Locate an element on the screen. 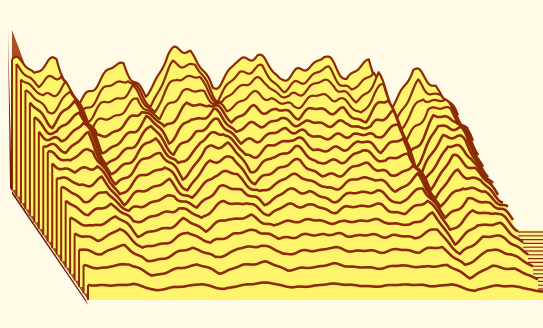 The width and height of the screenshot is (543, 328). series-10-line is located at coordinates (277, 179).